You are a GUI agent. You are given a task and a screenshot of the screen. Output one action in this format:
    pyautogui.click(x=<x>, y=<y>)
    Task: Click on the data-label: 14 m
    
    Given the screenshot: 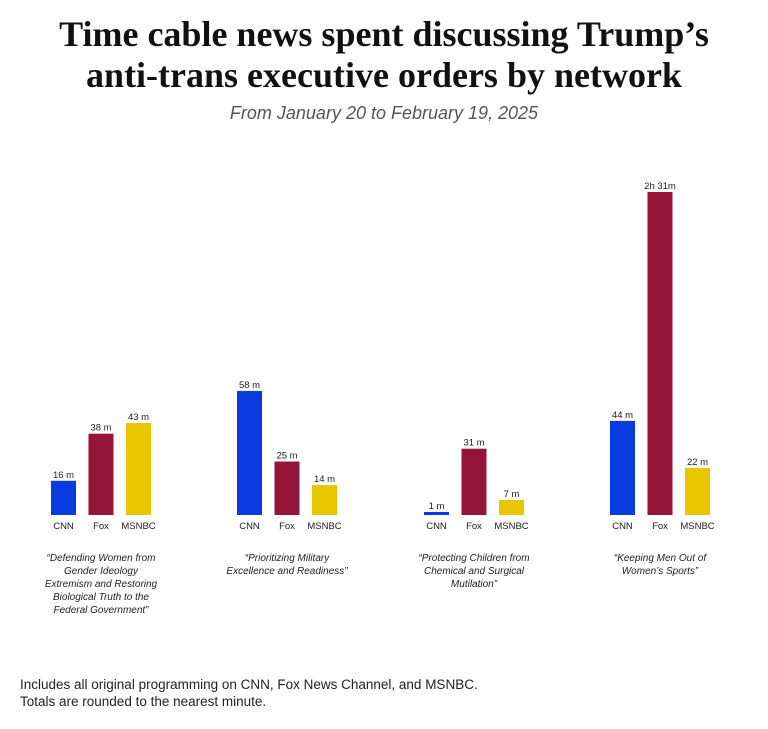 What is the action you would take?
    pyautogui.click(x=324, y=479)
    